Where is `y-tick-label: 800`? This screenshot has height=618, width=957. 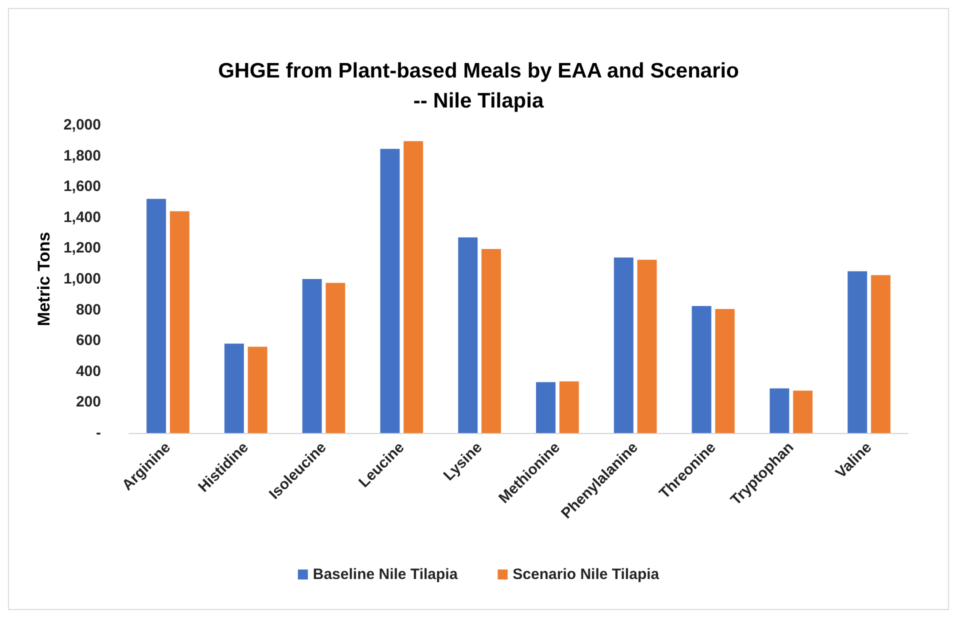
y-tick-label: 800 is located at coordinates (88, 309).